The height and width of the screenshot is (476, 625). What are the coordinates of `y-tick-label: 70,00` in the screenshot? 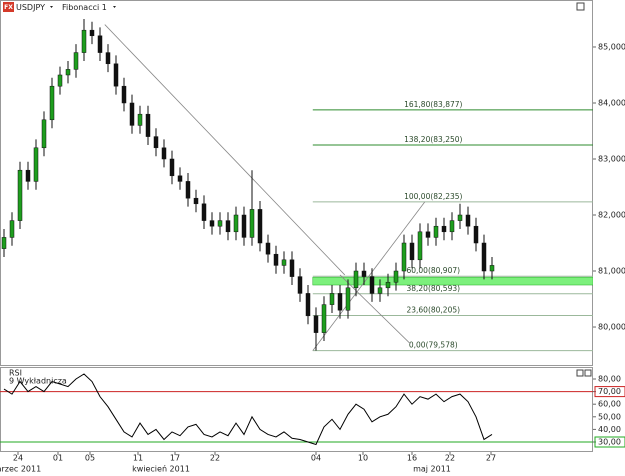 It's located at (609, 391).